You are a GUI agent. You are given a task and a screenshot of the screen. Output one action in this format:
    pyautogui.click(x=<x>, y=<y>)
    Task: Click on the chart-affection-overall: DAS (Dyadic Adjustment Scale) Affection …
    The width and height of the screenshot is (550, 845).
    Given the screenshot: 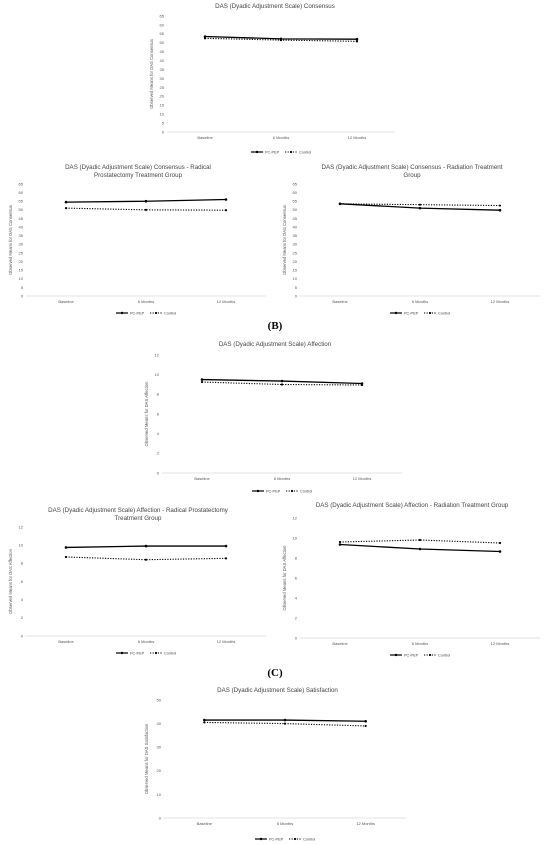 What is the action you would take?
    pyautogui.click(x=275, y=418)
    